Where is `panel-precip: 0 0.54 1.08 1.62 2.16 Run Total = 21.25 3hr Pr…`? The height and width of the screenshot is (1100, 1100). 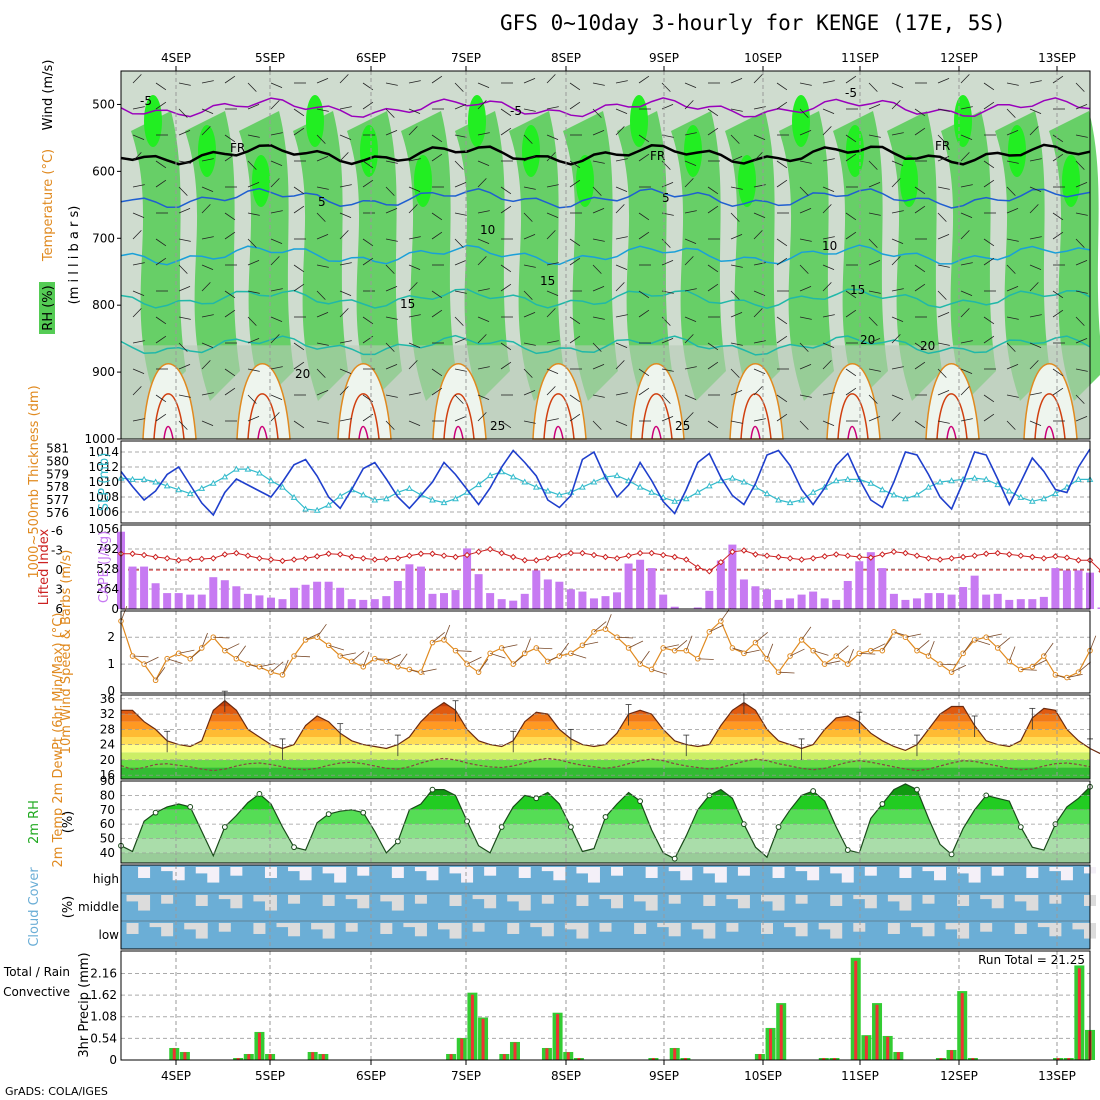 panel-precip: 0 0.54 1.08 1.62 2.16 Run Total = 21.25 3hr Pr… is located at coordinates (549, 1008).